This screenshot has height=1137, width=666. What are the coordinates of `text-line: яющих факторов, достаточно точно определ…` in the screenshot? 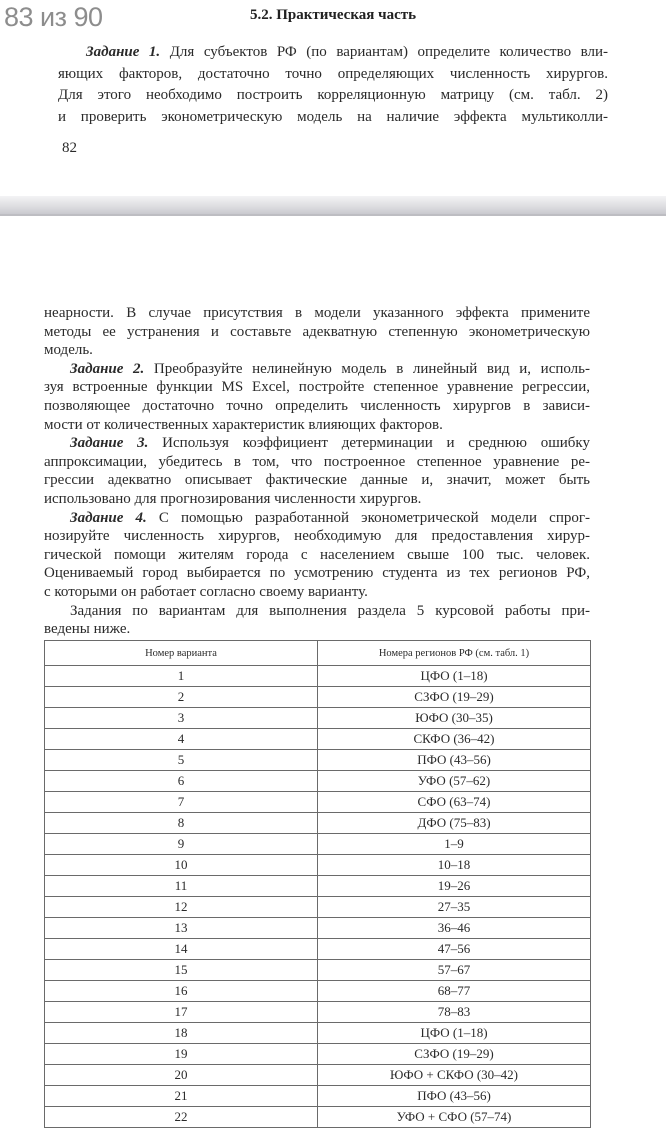 It's located at (333, 73).